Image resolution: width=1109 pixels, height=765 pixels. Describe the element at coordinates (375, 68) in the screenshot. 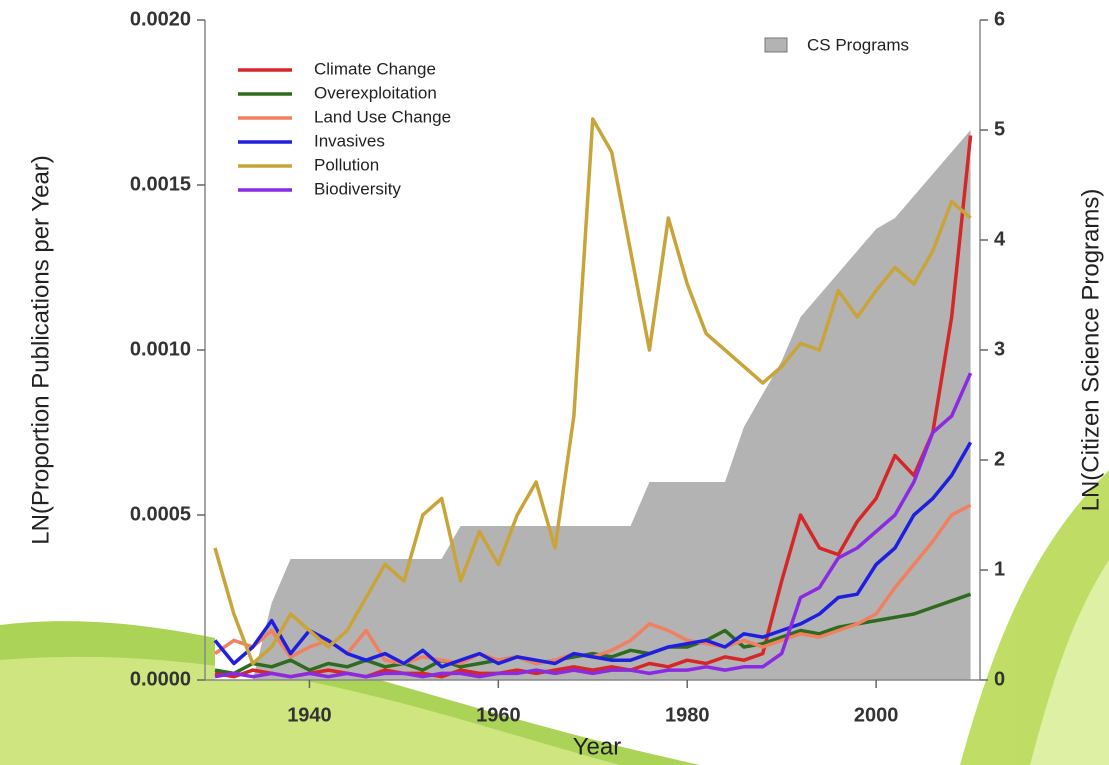

I see `legend-label: Climate Change` at that location.